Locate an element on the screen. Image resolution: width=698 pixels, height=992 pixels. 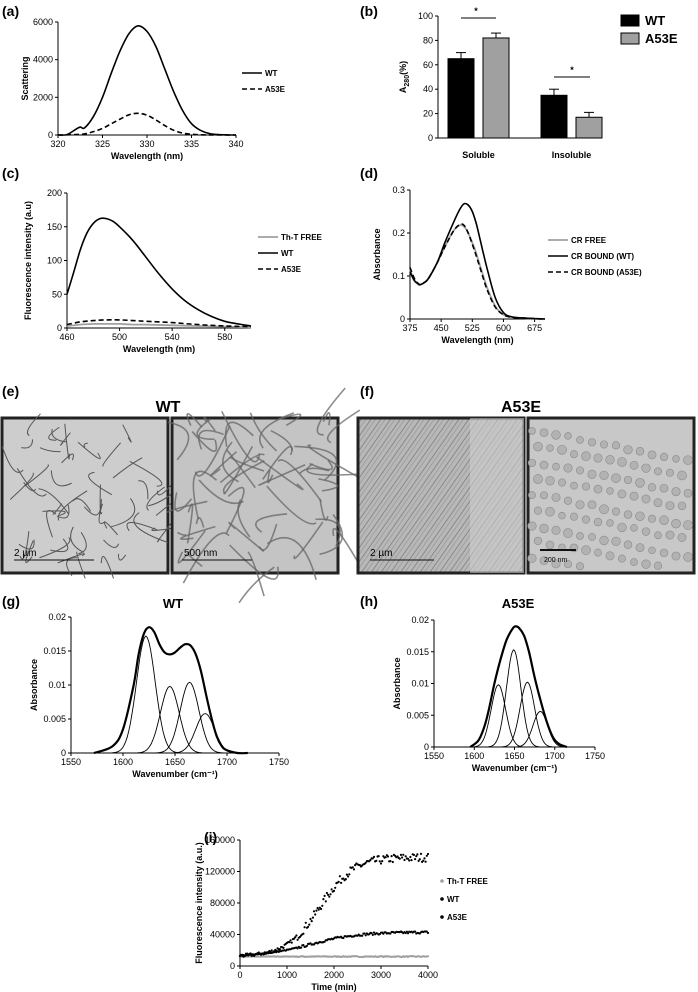
x-tick-label: 375 is located at coordinates (409, 328).